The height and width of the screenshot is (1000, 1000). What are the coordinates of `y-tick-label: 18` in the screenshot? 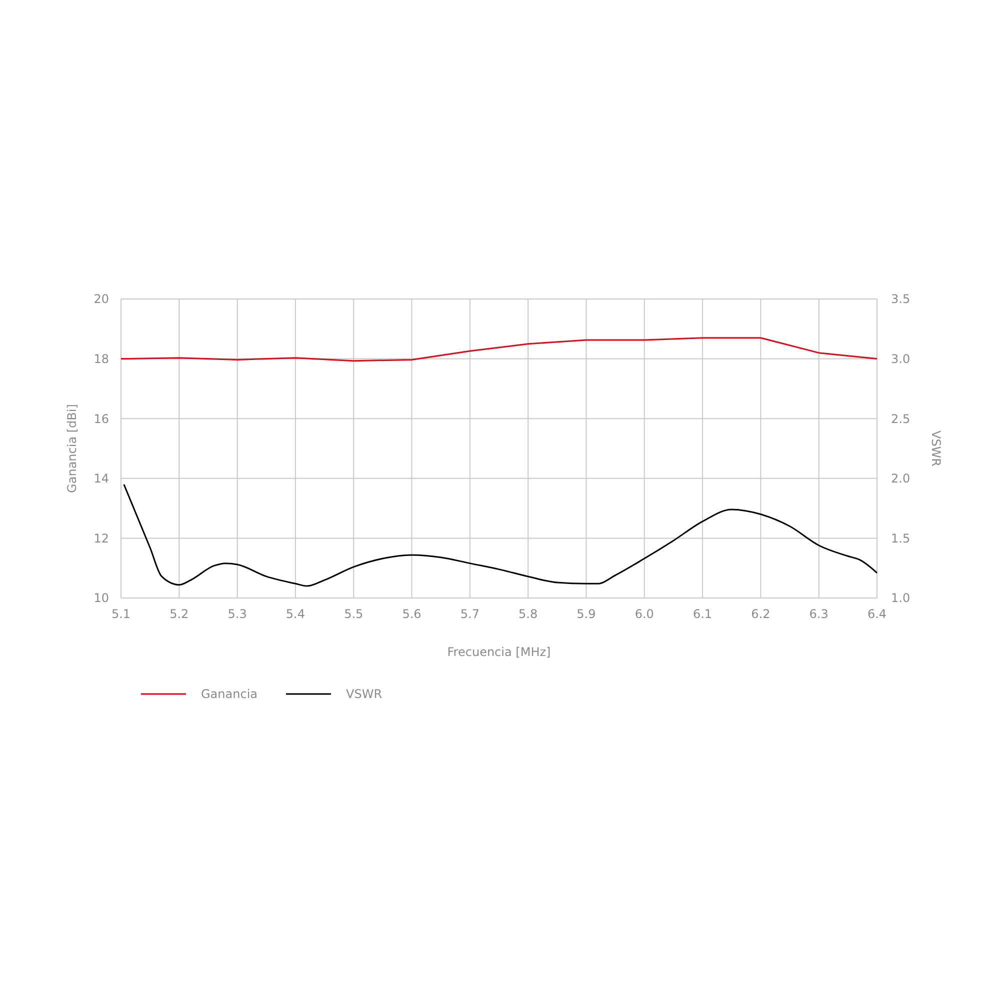 It's located at (101, 359).